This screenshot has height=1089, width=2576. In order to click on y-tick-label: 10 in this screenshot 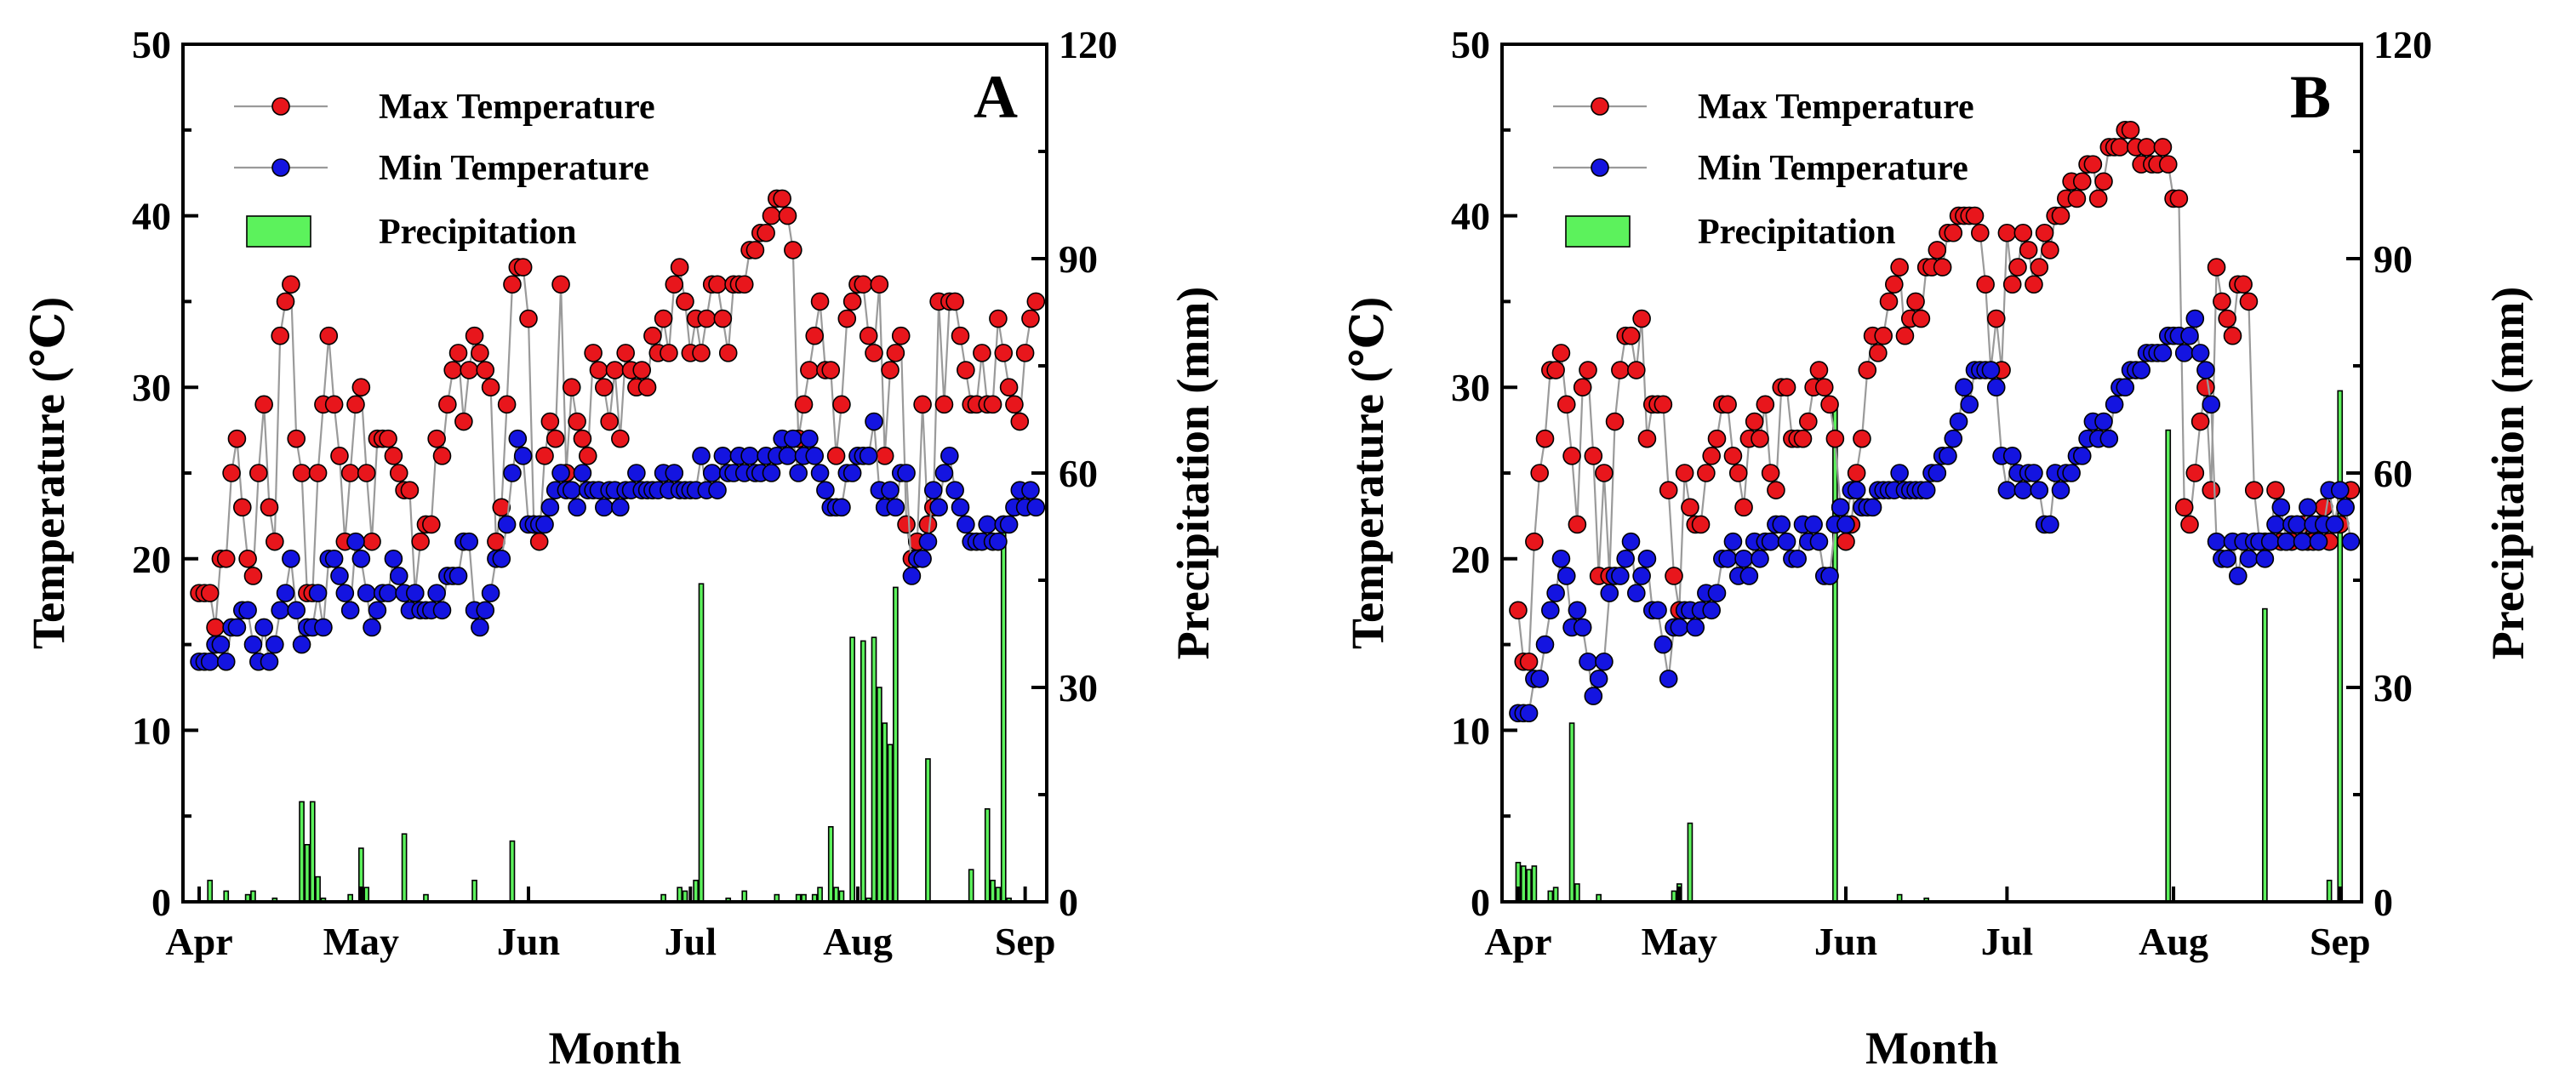, I will do `click(1470, 730)`.